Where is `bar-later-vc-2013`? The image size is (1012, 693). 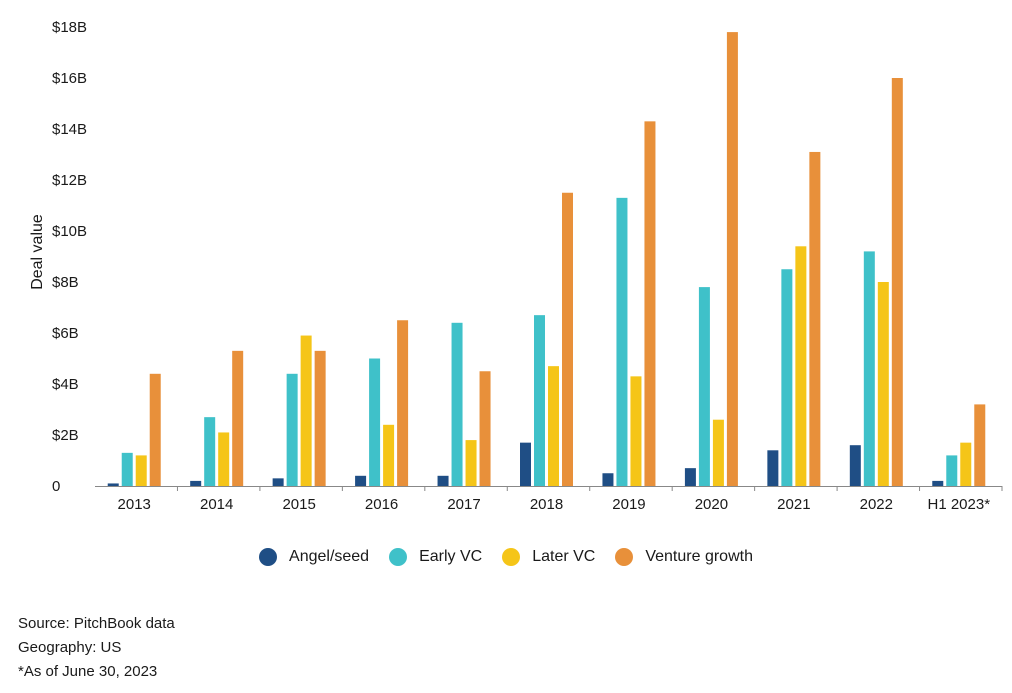
bar-later-vc-2013 is located at coordinates (141, 470).